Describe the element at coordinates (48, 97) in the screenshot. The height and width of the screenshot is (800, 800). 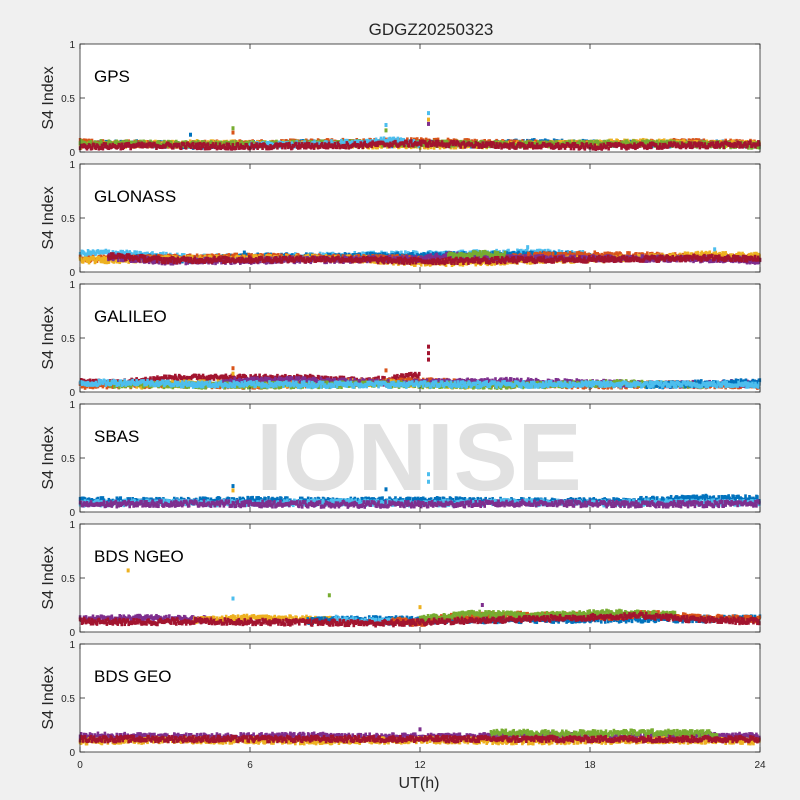
I see `y-axis-label: S4 Index` at that location.